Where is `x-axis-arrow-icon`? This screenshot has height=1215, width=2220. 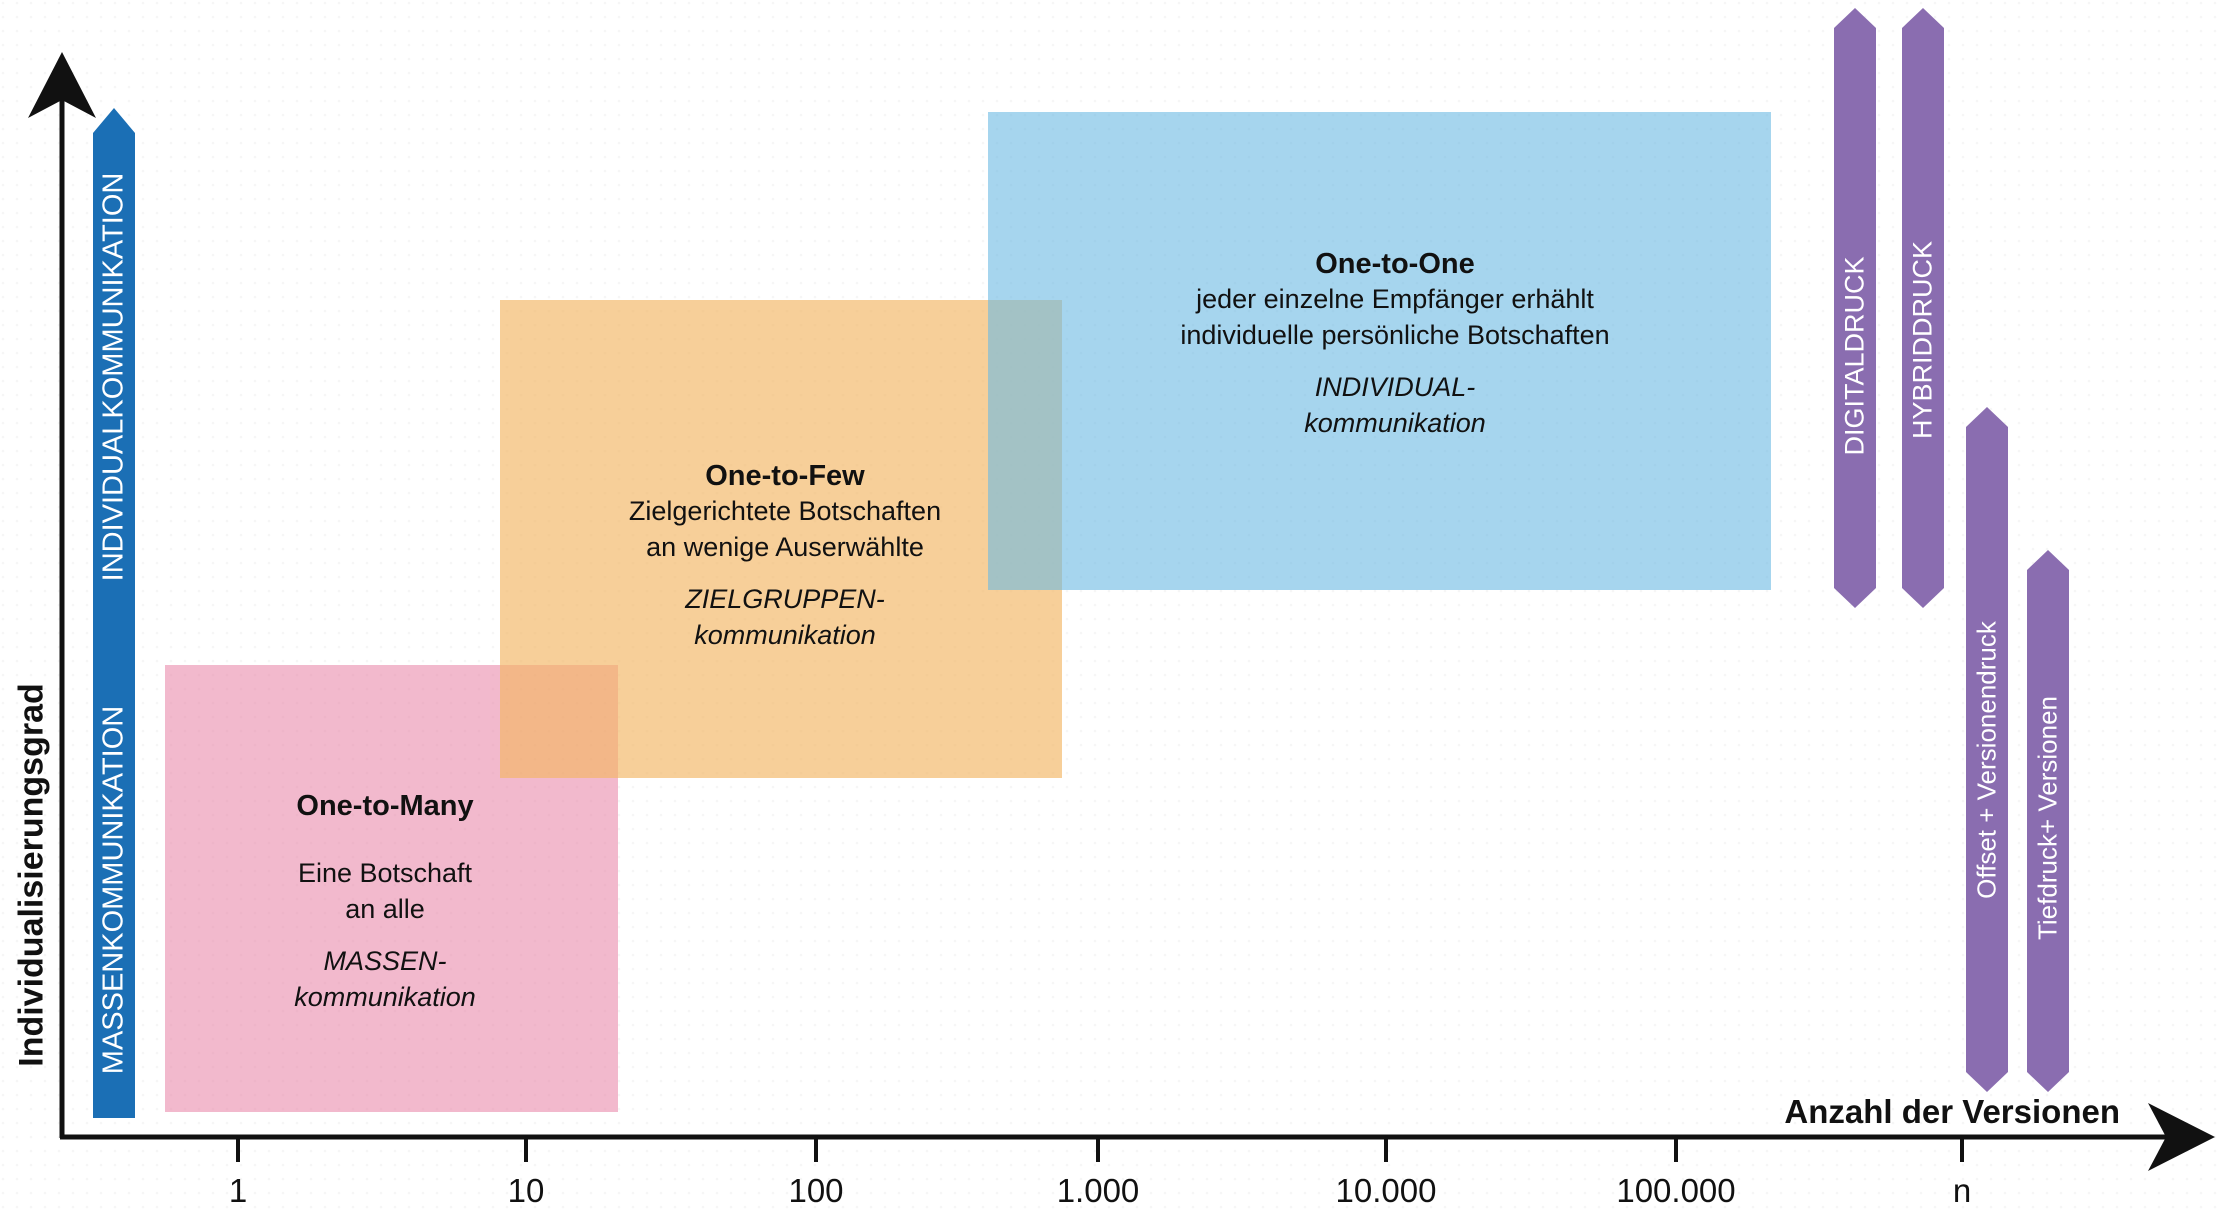 x-axis-arrow-icon is located at coordinates (2181, 1137).